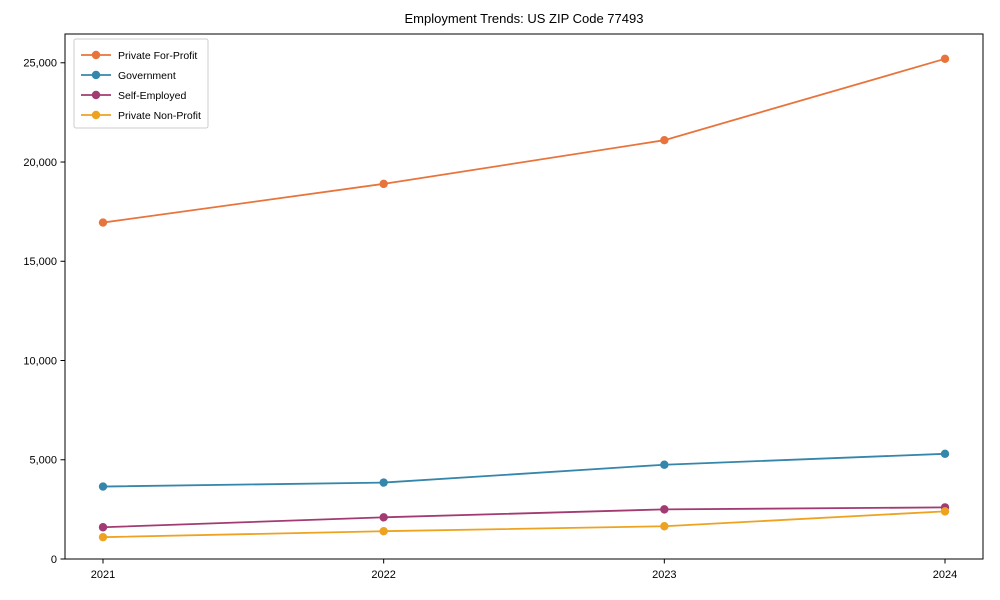 The image size is (1000, 600). Describe the element at coordinates (159, 116) in the screenshot. I see `legend-item-label: Private Non-Profit` at that location.